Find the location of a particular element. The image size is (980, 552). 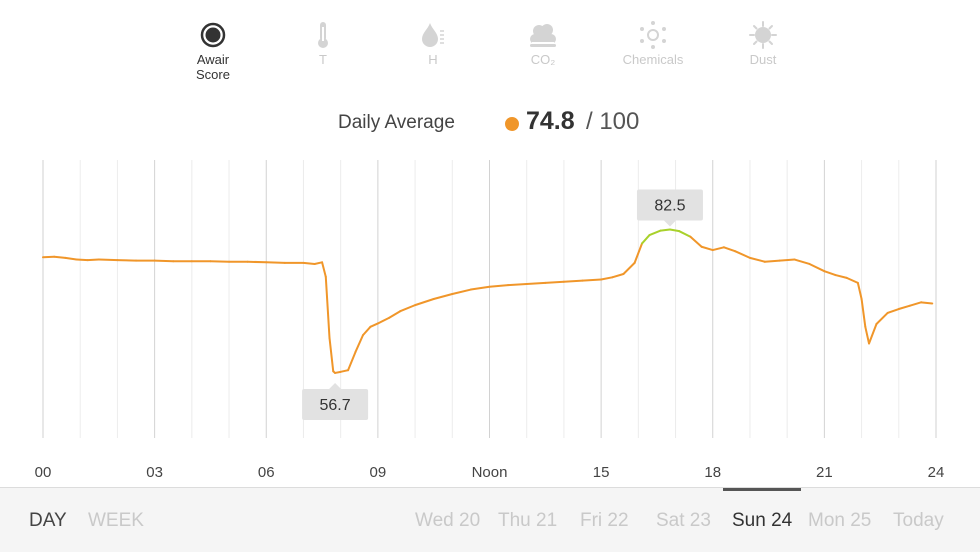

callout-box is located at coordinates (335, 404).